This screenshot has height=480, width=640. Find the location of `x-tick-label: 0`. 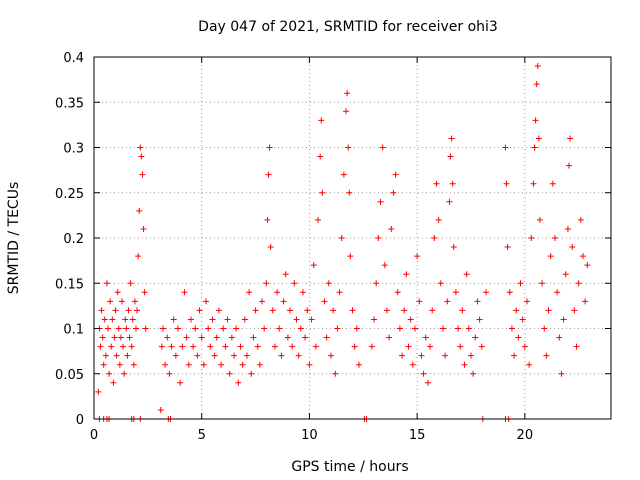

x-tick-label: 0 is located at coordinates (94, 435).